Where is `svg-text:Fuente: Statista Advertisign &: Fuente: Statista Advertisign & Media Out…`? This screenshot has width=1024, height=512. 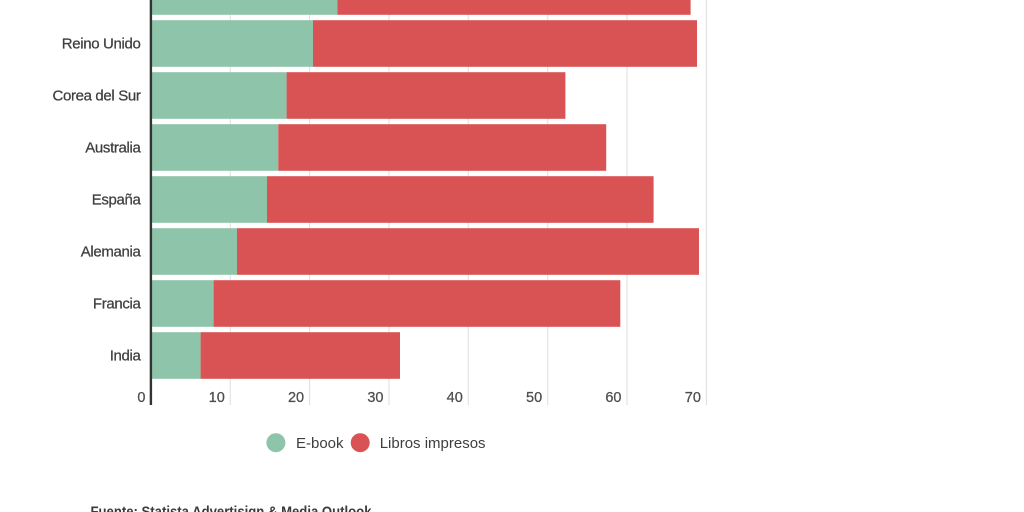
svg-text:Fuente: Statista Advertisign &: Fuente: Statista Advertisign & Media Out… is located at coordinates (232, 508).